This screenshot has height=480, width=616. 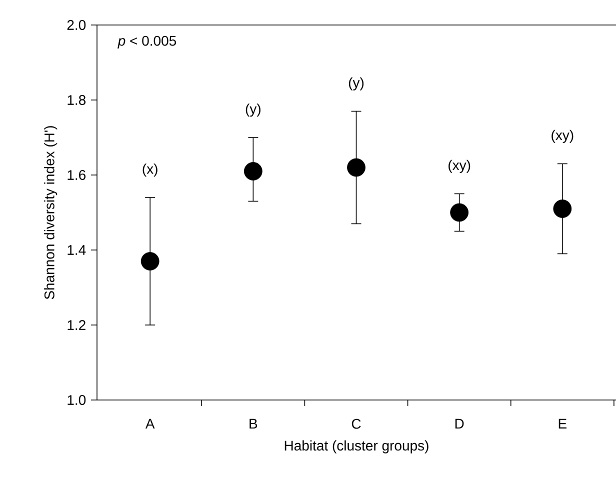 I want to click on y-tick-label: 1.2, so click(x=77, y=325).